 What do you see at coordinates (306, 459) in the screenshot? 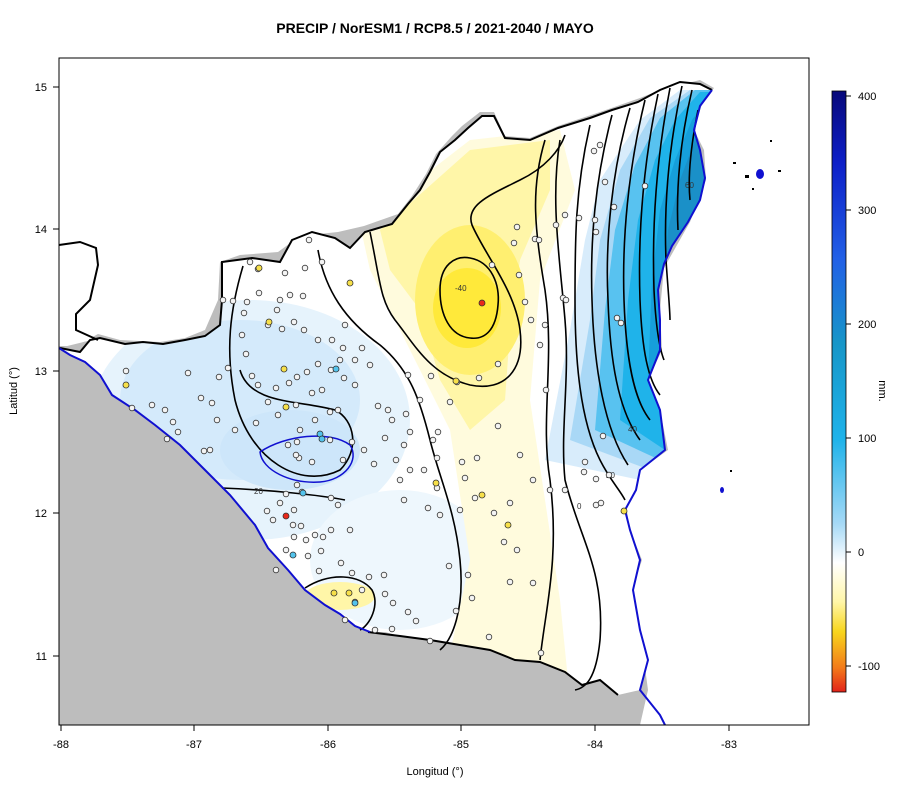
I see `lake-managua` at bounding box center [306, 459].